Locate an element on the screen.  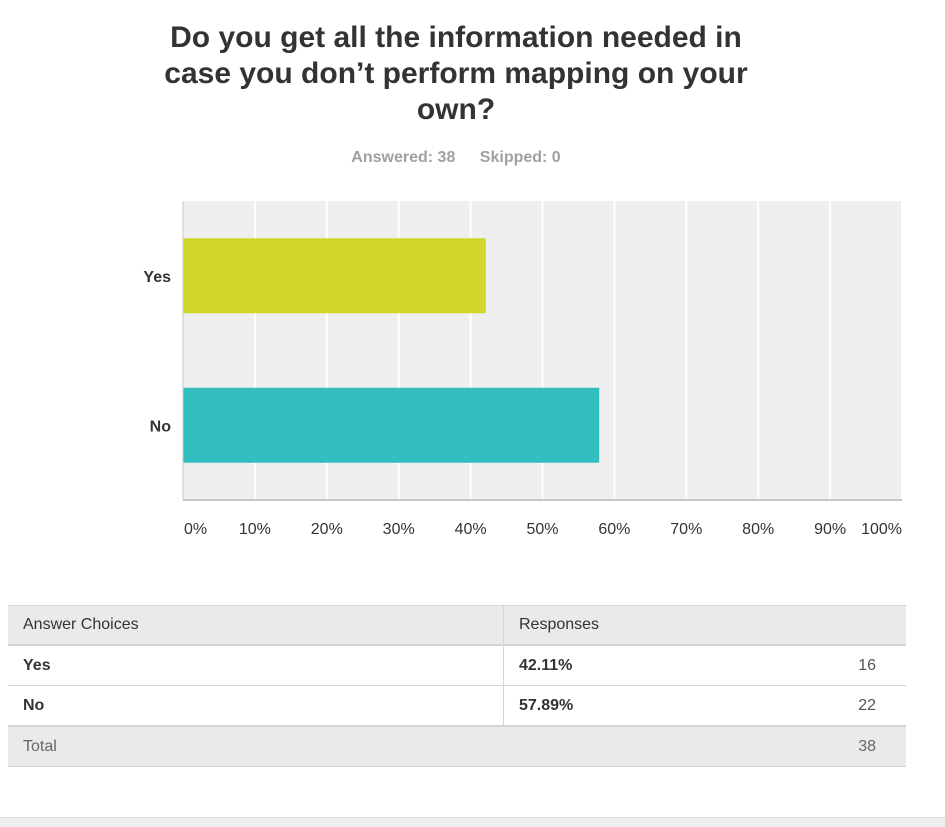
answered-count: Answered: 38 is located at coordinates (403, 157).